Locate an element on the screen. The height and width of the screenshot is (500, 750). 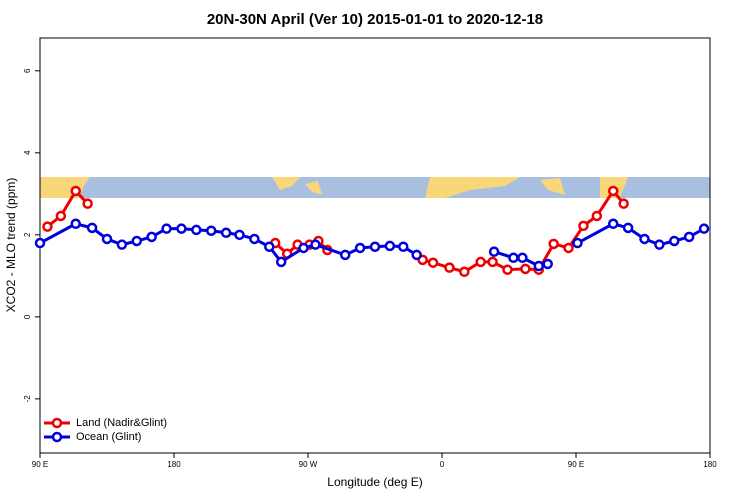
series-line is located at coordinates (335, 231).